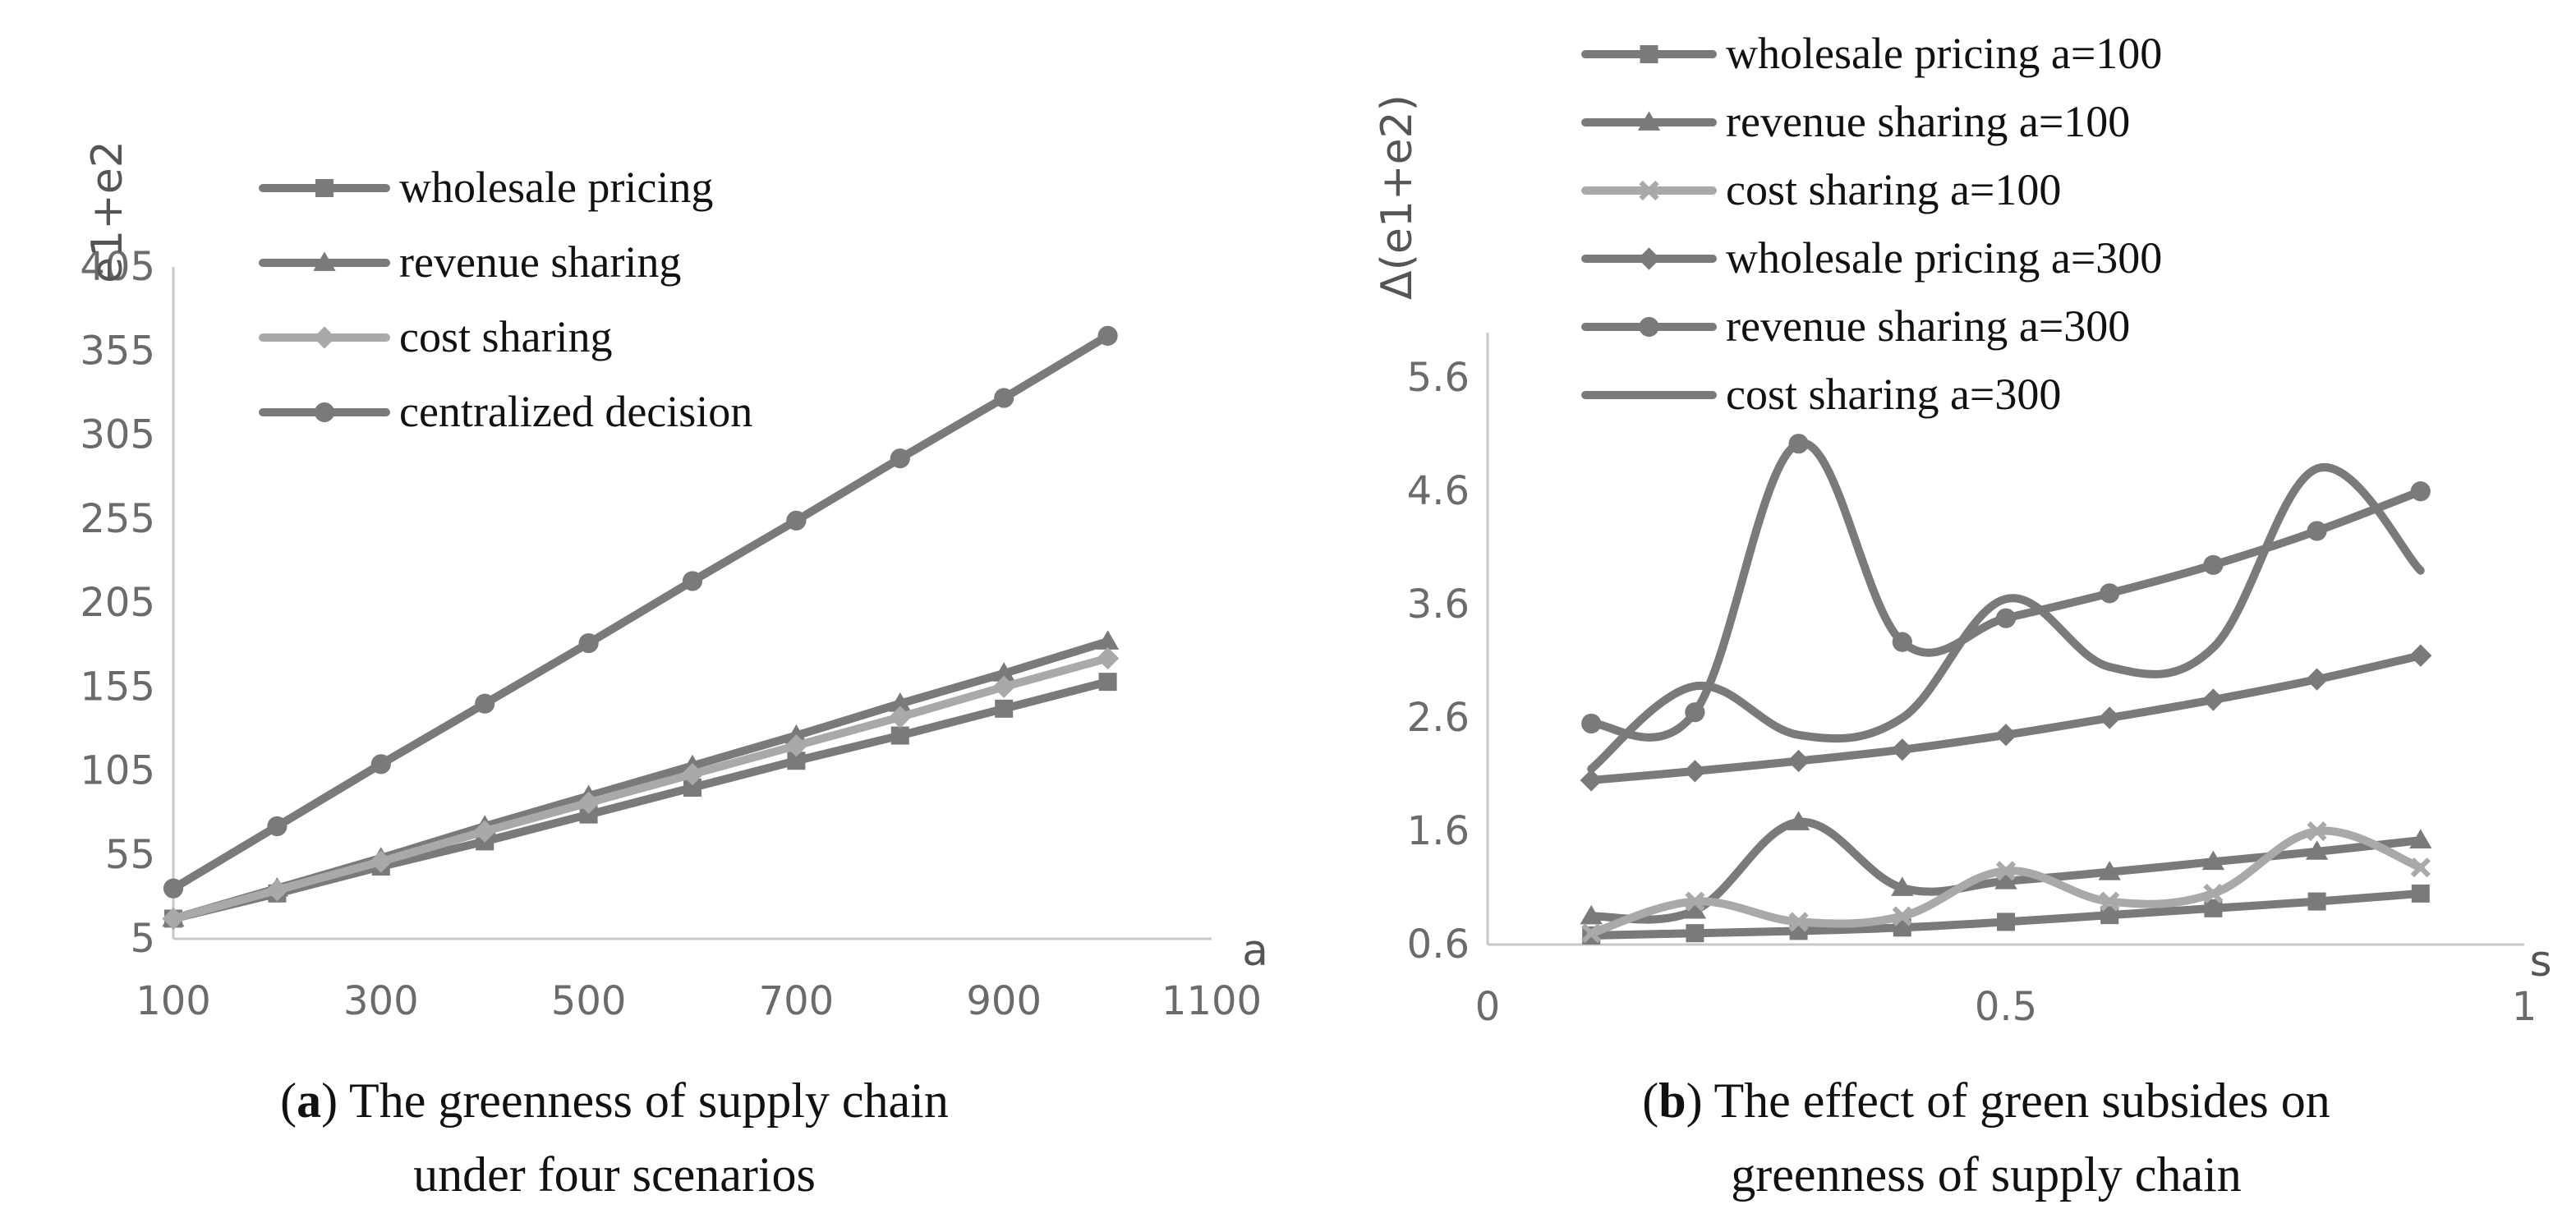 Image resolution: width=2576 pixels, height=1232 pixels. I want to click on x-tick-label: 0.5, so click(2006, 1007).